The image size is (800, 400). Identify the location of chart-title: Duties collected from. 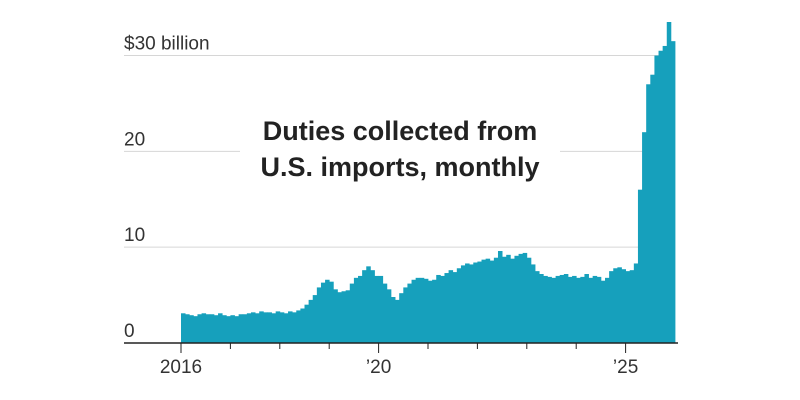
(400, 131).